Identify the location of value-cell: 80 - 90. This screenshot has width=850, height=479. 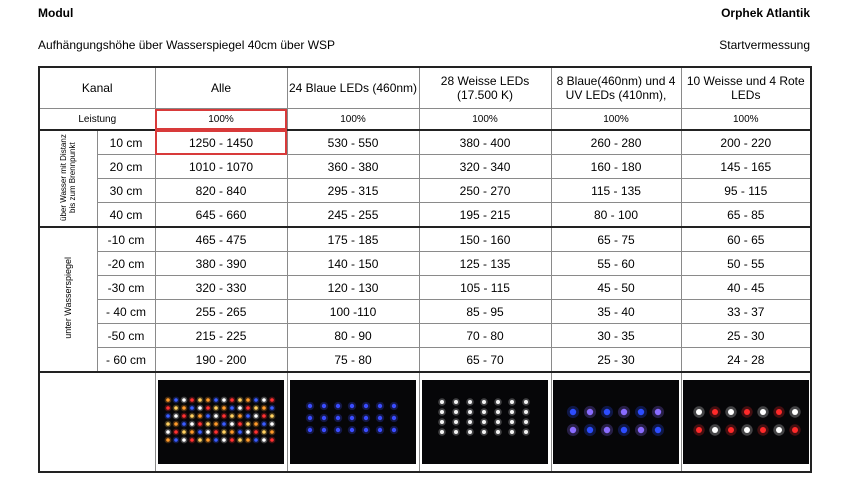
(353, 335).